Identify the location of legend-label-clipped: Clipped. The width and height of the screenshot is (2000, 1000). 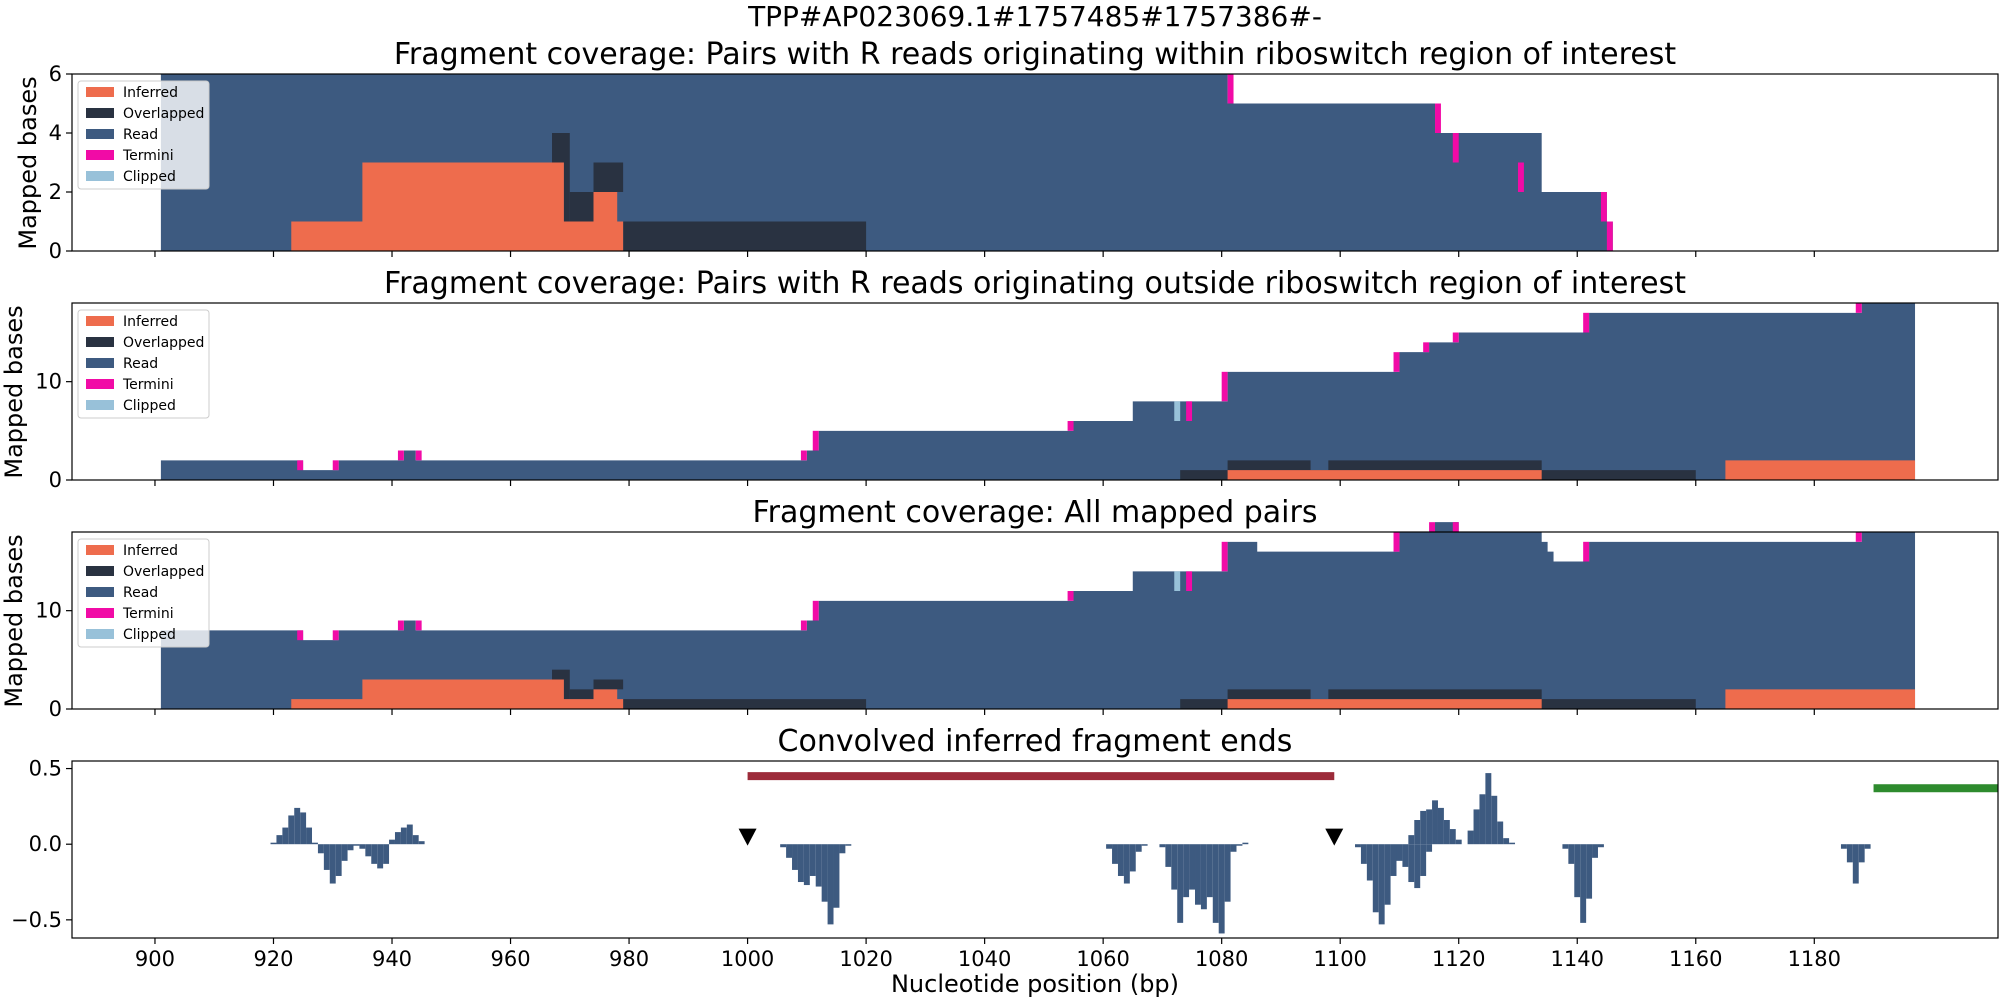
(149, 177).